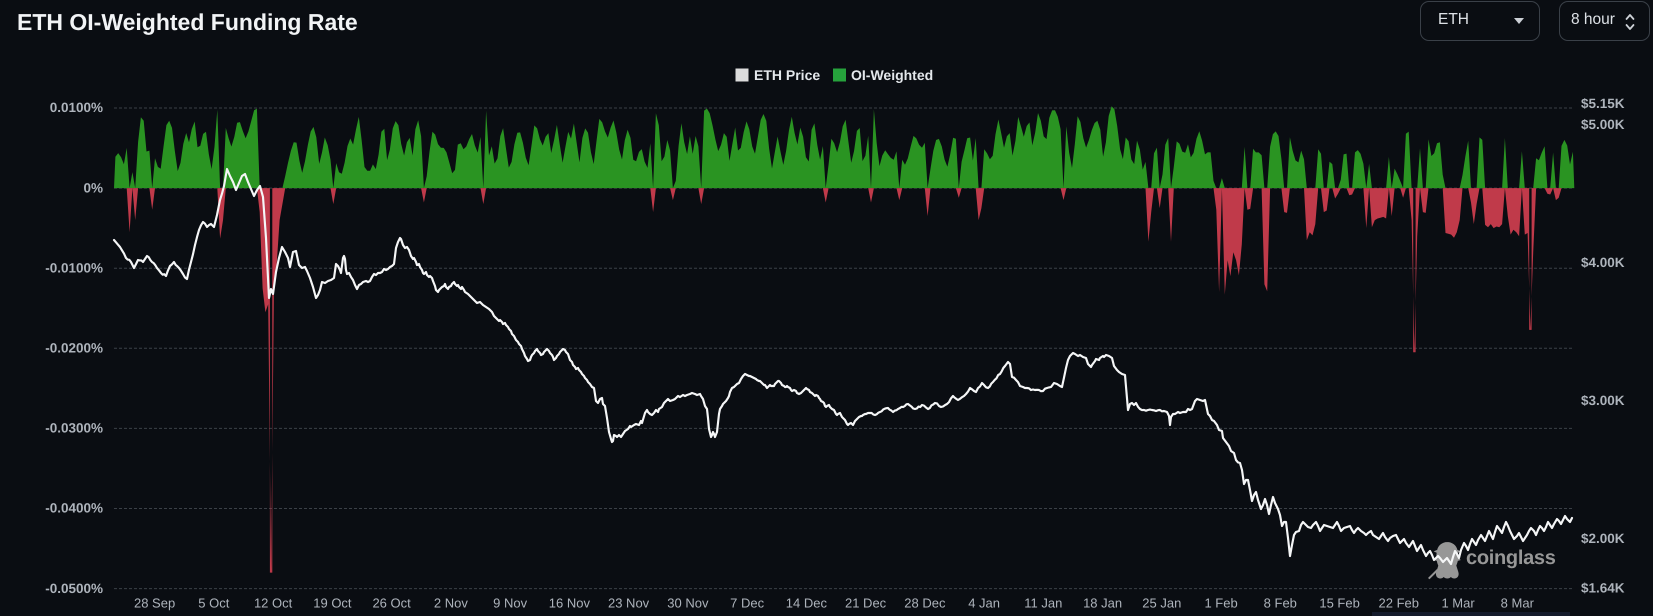  What do you see at coordinates (925, 603) in the screenshot?
I see `svg-text: 28 Dec` at bounding box center [925, 603].